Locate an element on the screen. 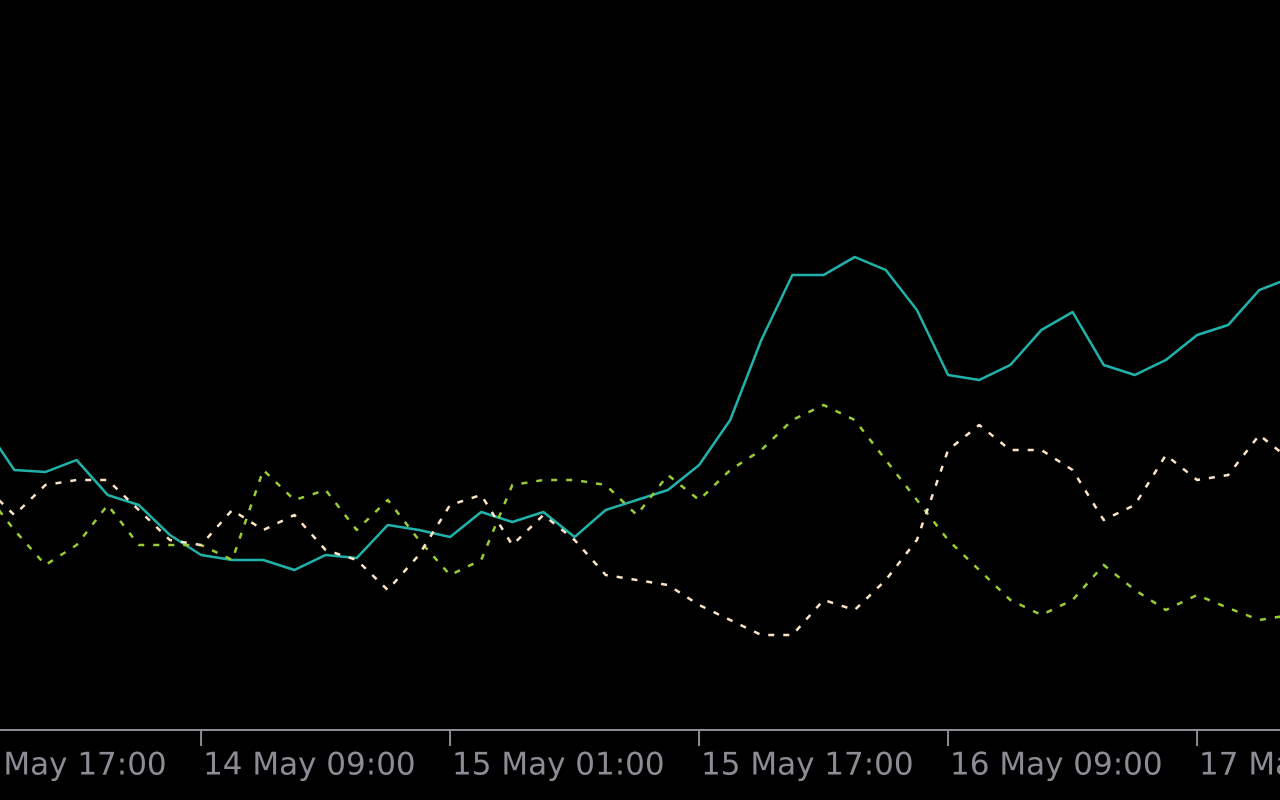 The image size is (1280, 800). x-tick-label: 13 May 17:00 is located at coordinates (83, 765).